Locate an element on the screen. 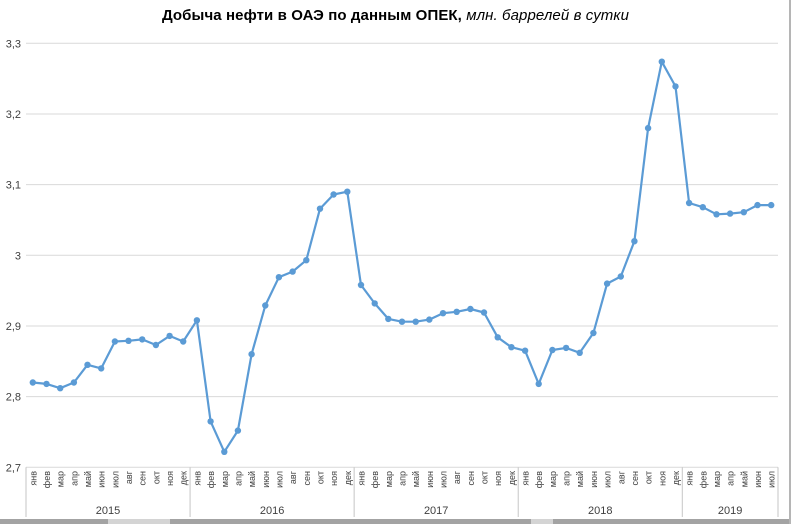  year-label: 2016 is located at coordinates (272, 511).